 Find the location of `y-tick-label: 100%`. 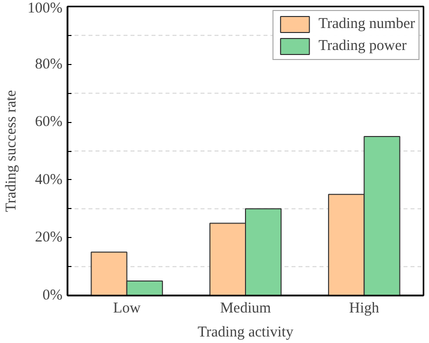

y-tick-label: 100% is located at coordinates (45, 8).